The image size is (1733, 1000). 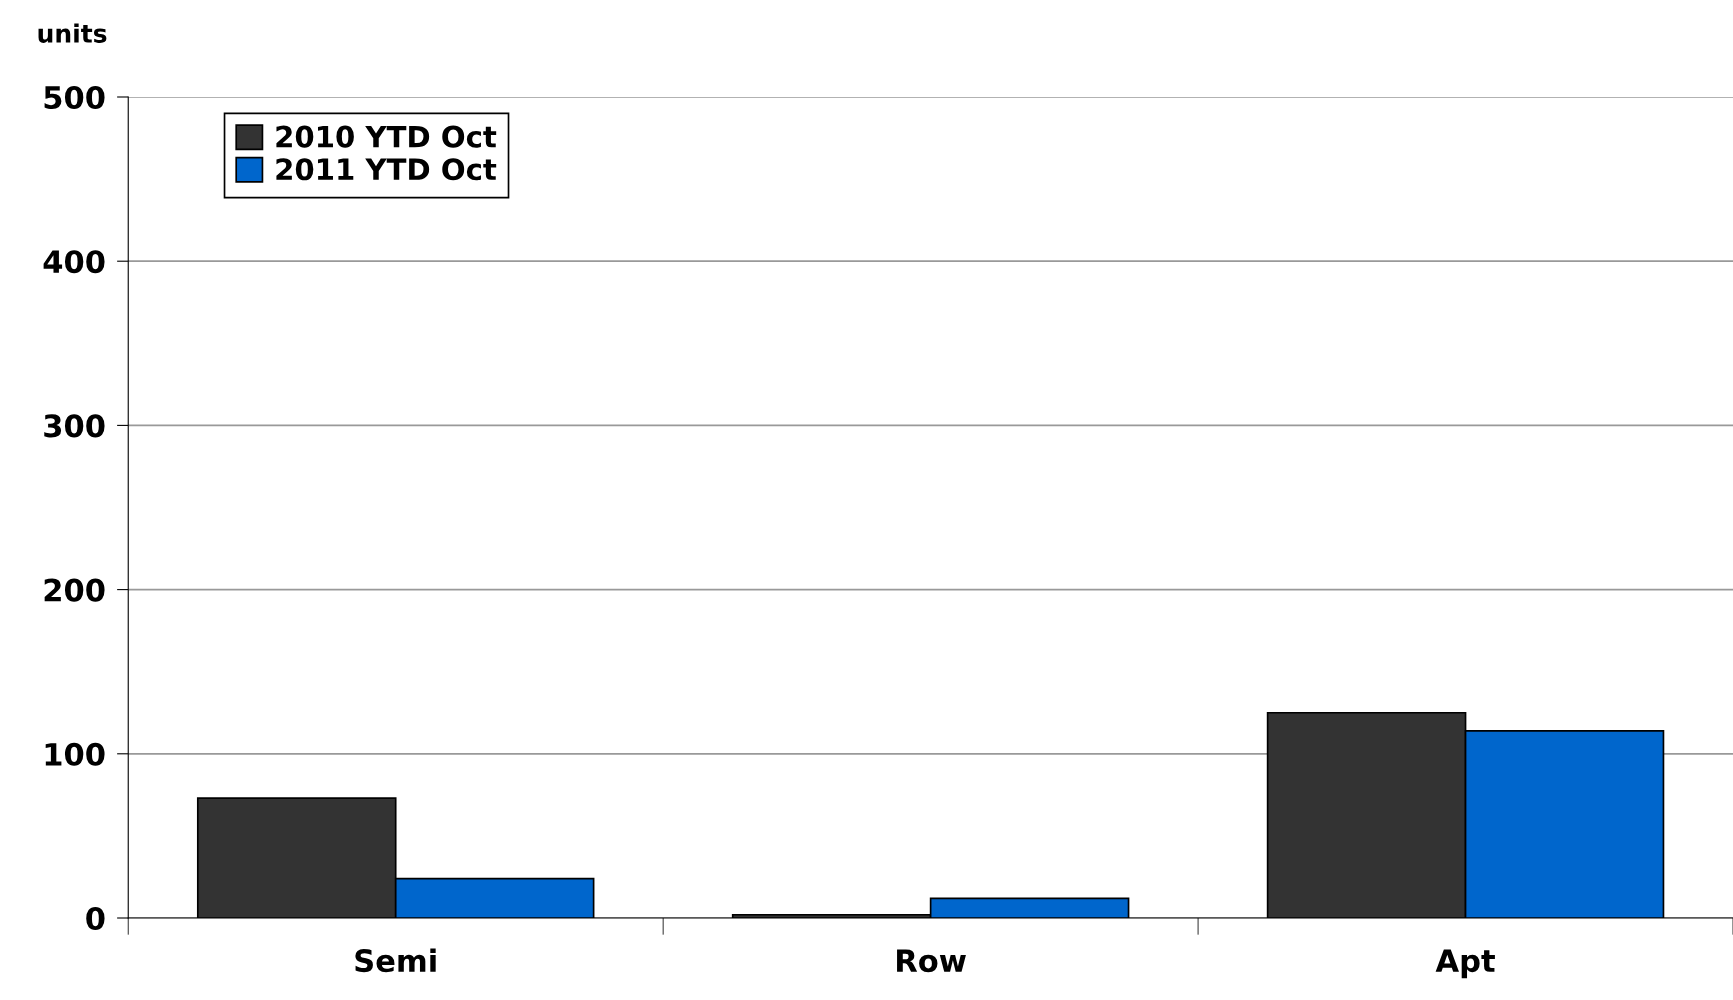 I want to click on legend-label: 2010 YTD Oct, so click(x=386, y=136).